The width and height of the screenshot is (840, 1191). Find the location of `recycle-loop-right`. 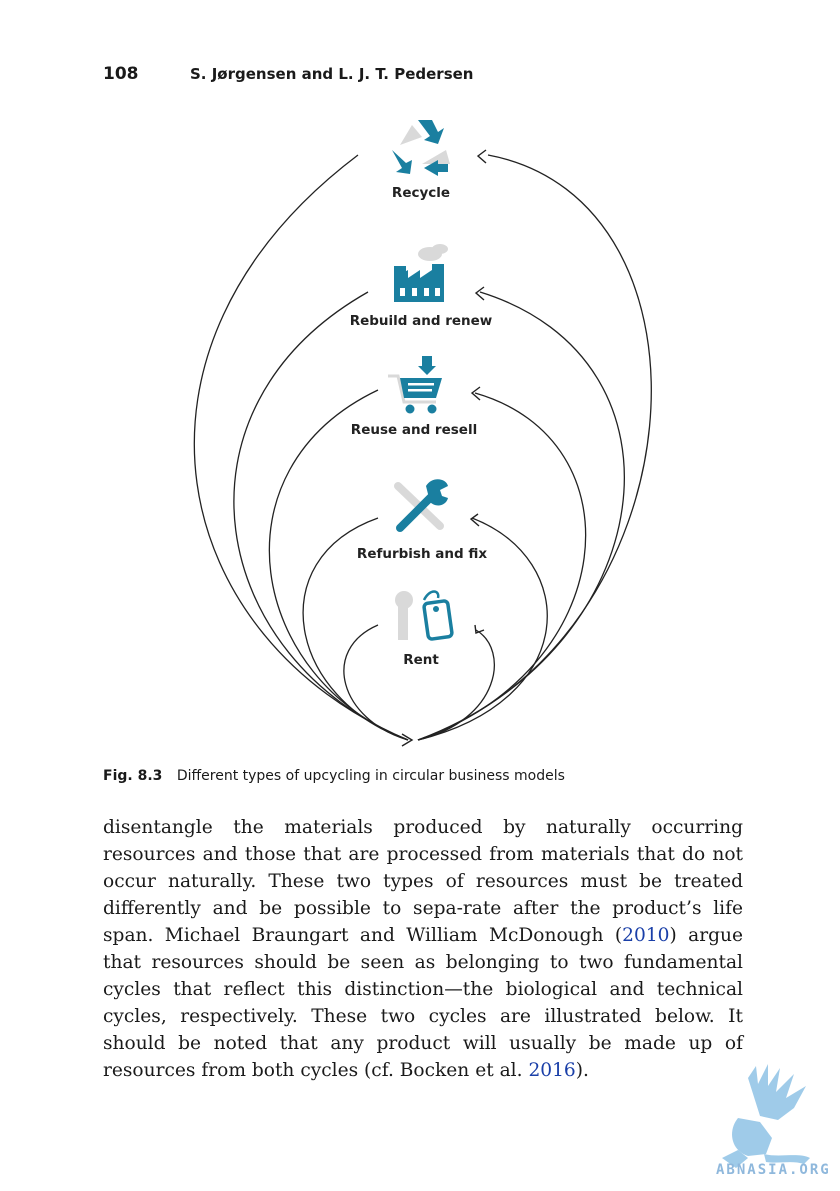

recycle-loop-right is located at coordinates (534, 447).